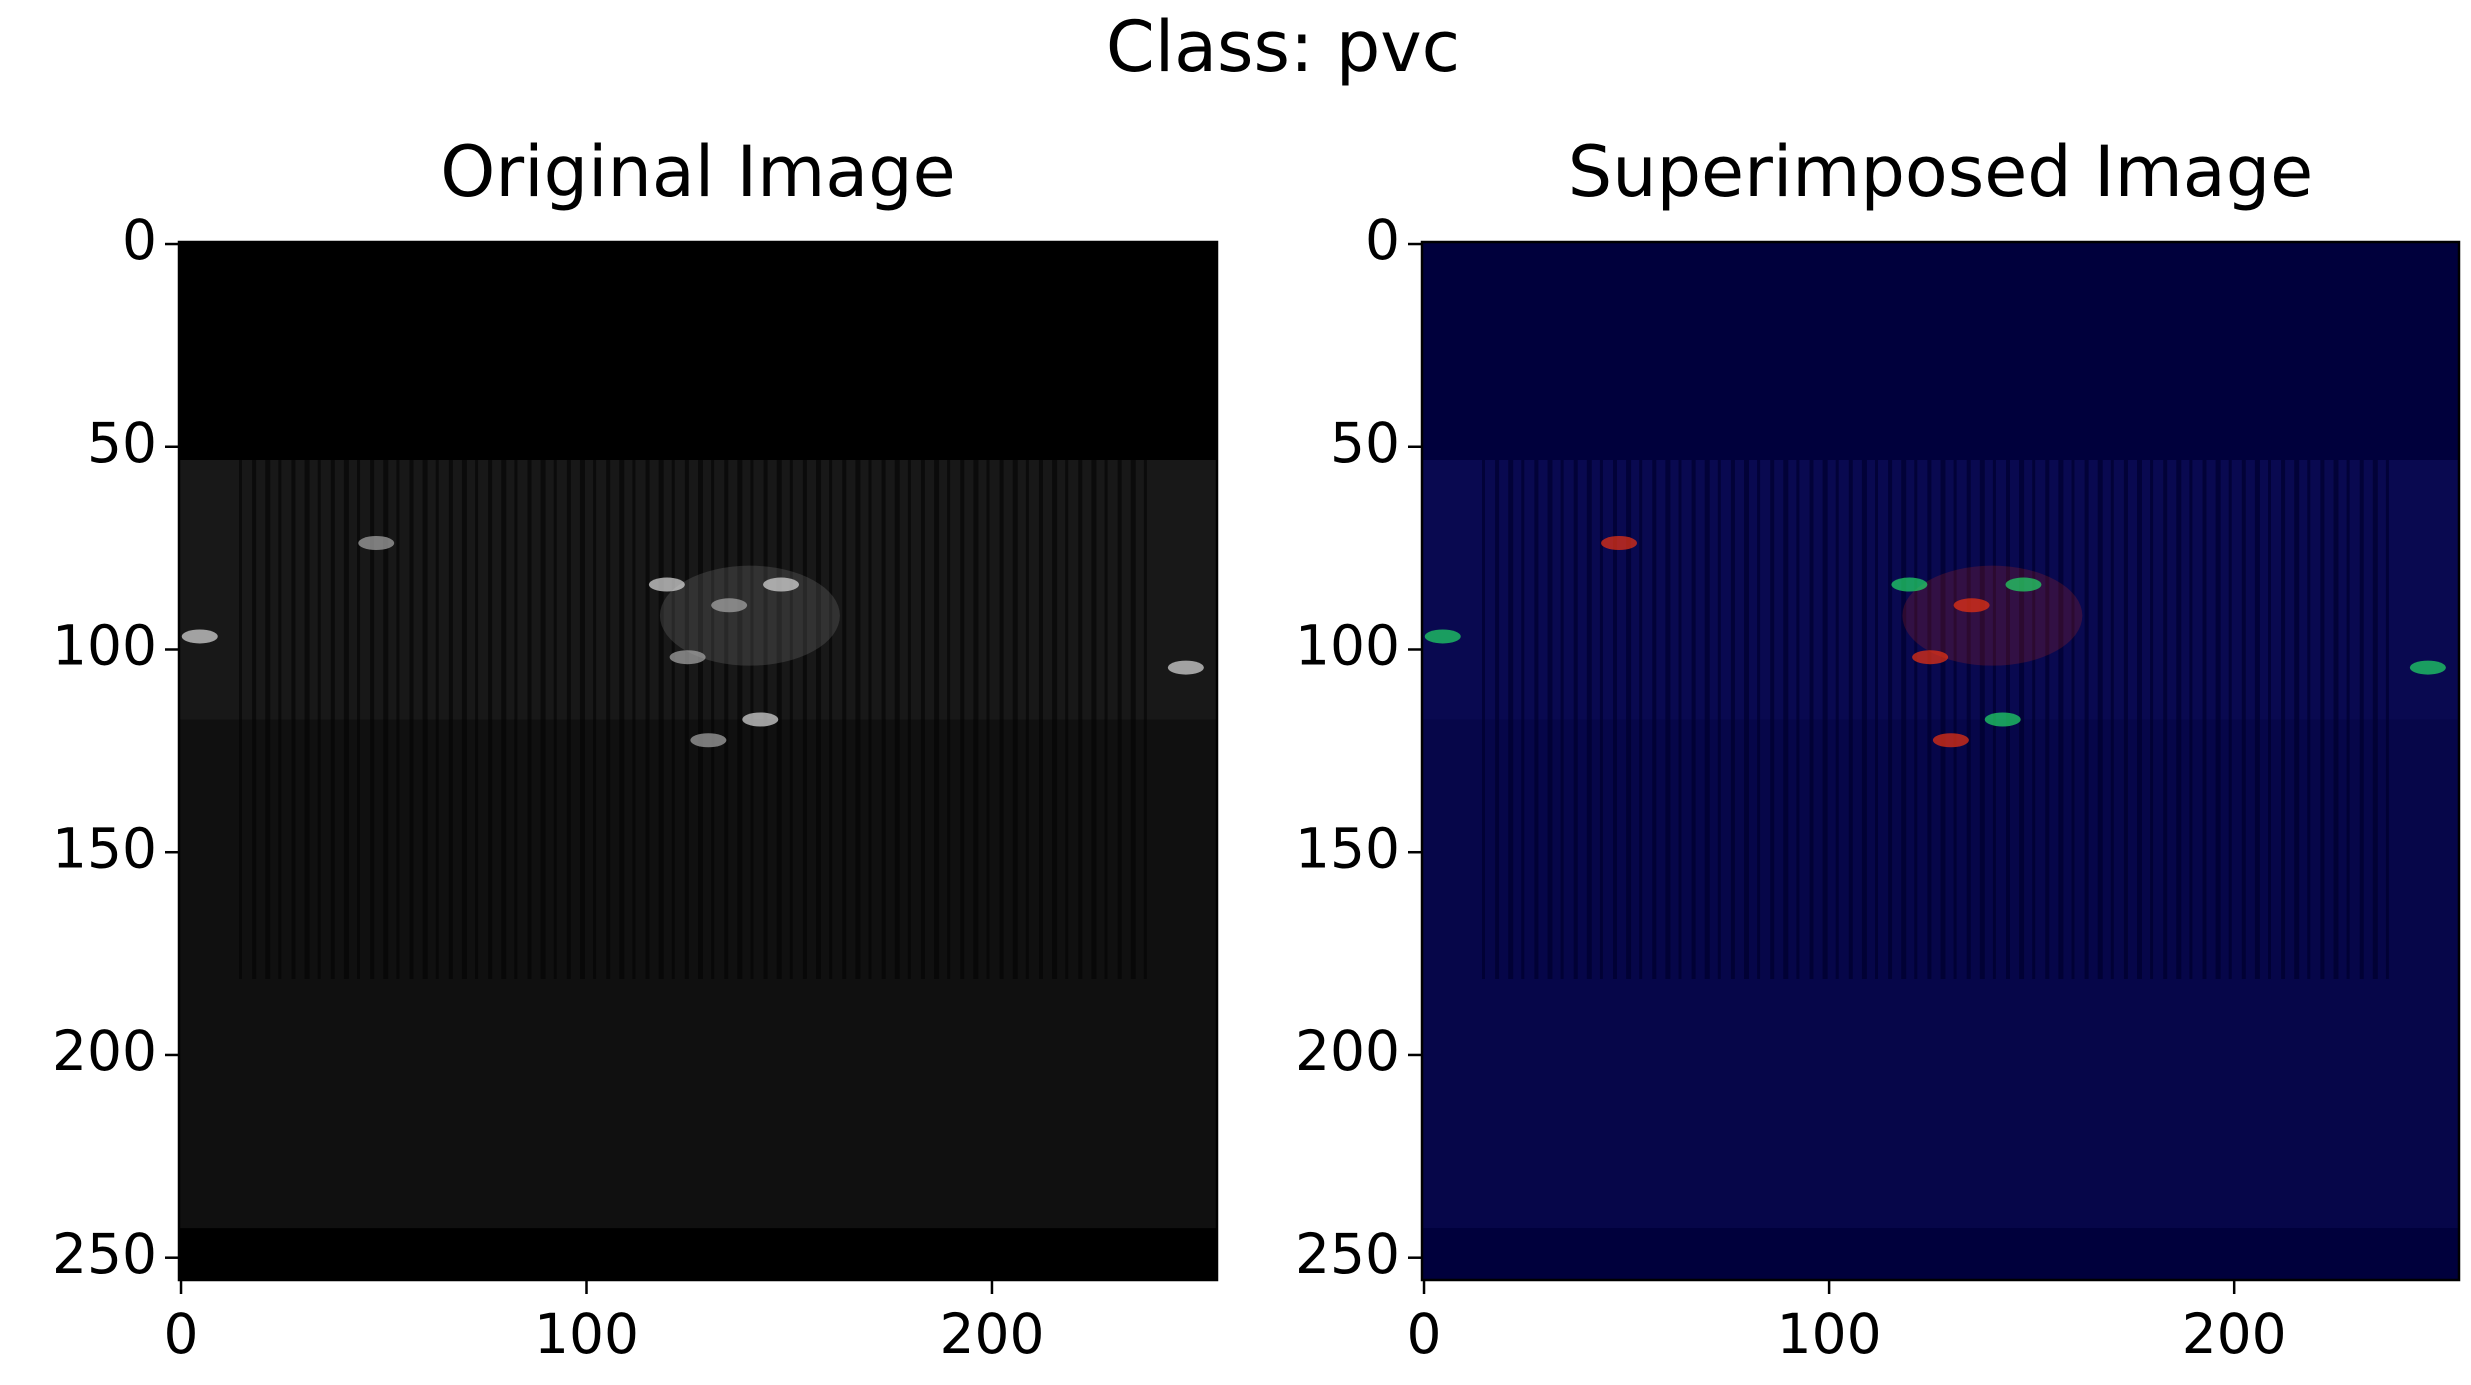  I want to click on y-tick-label: 50, so click(1365, 443).